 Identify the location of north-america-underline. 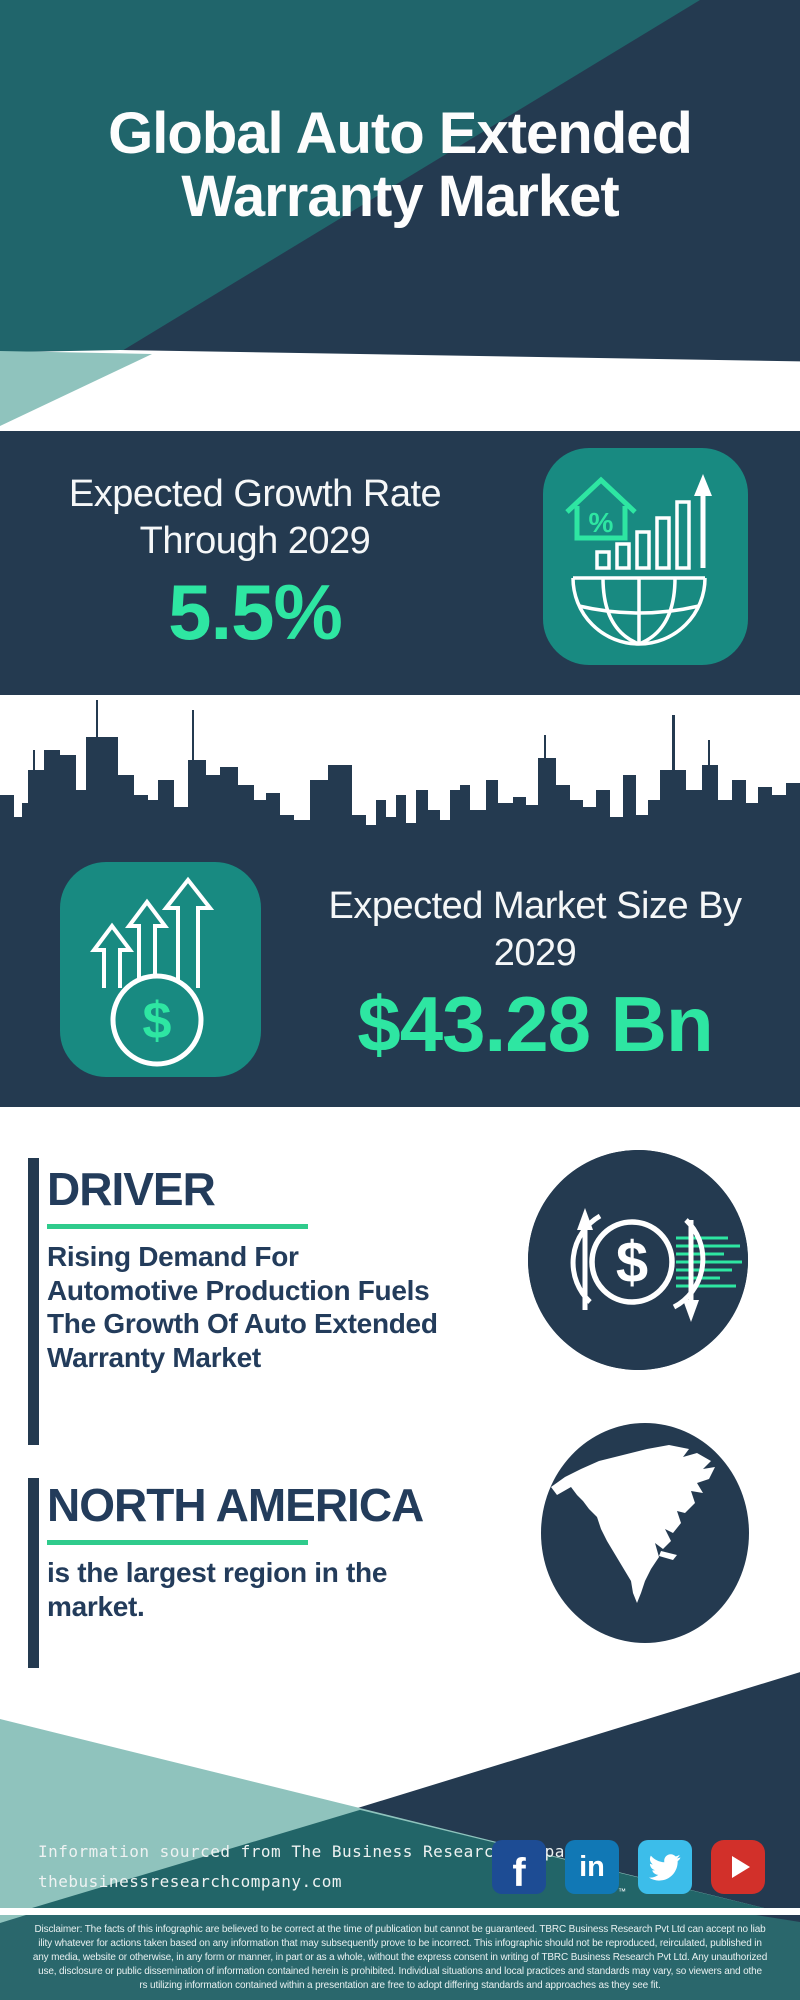
(177, 1542).